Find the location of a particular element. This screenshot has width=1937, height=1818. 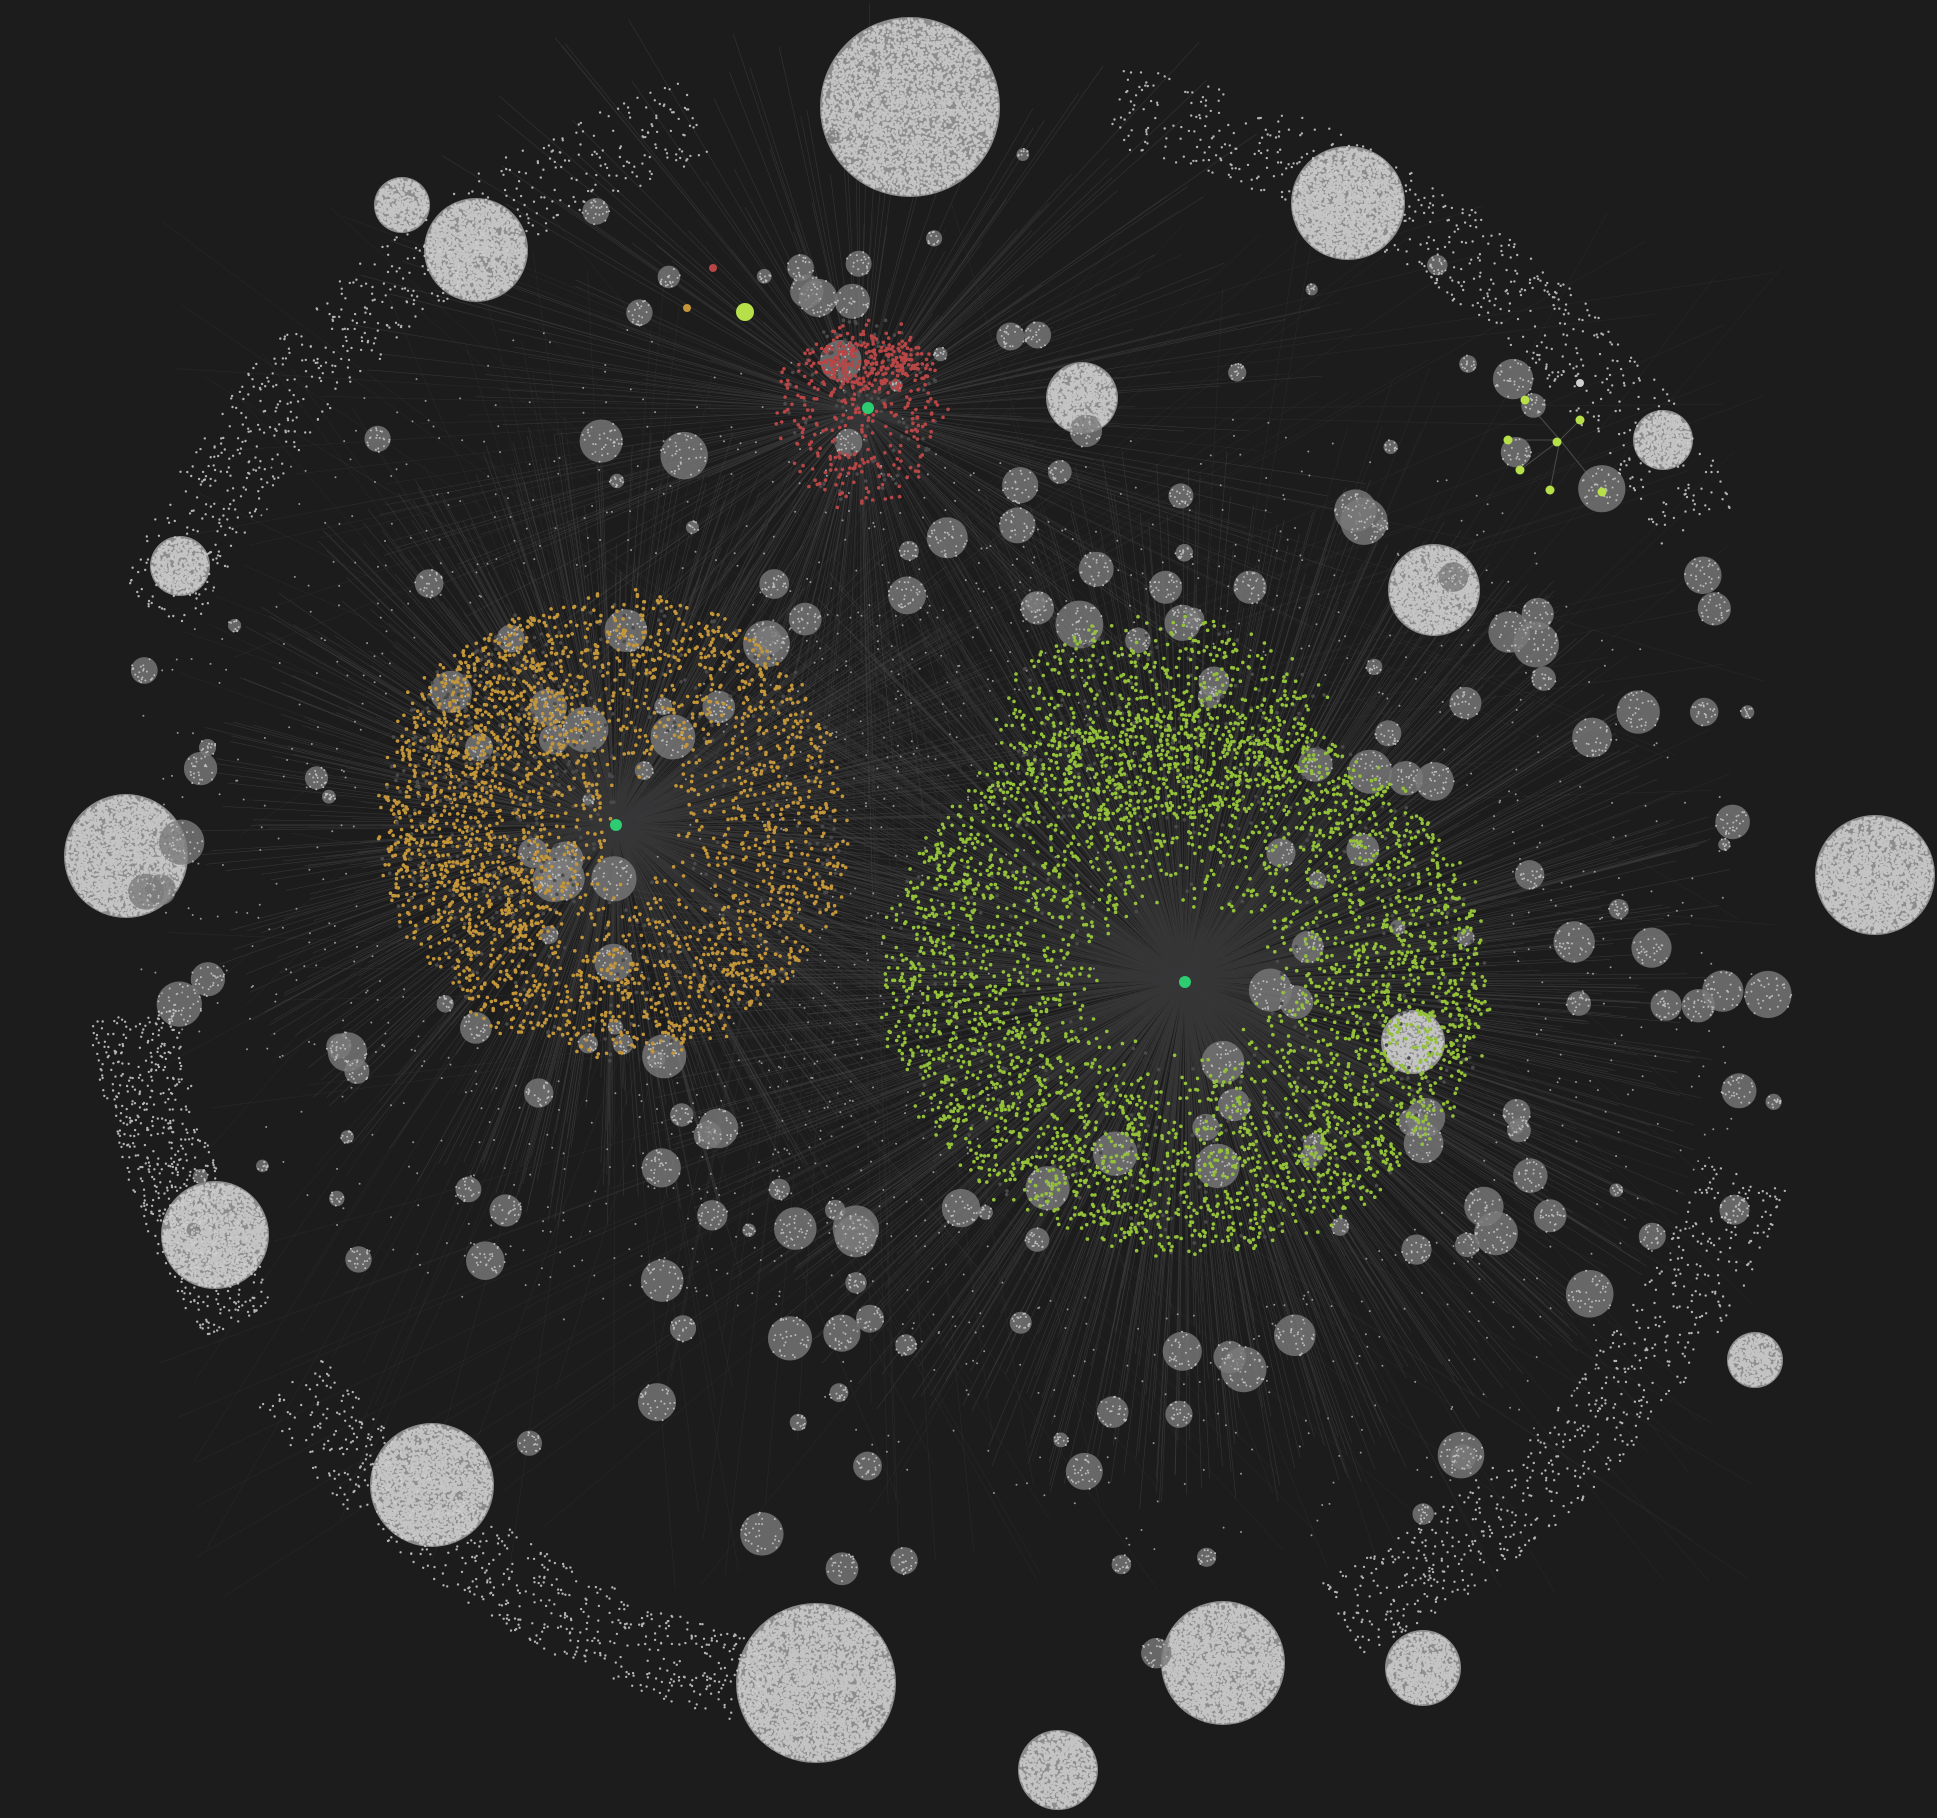

red-blob is located at coordinates (713, 268).